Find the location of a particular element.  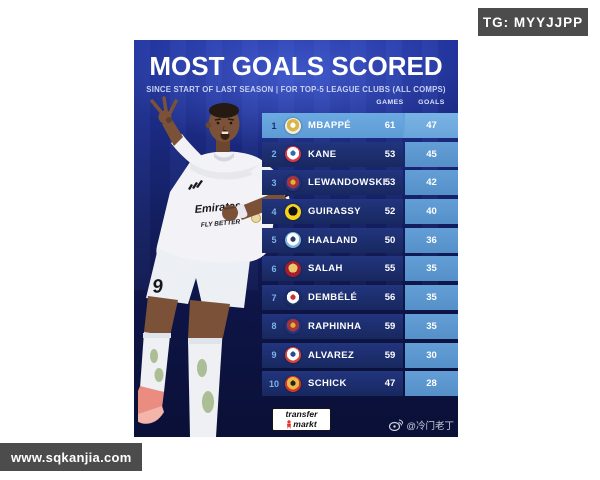

rank-cell: 9 is located at coordinates (274, 355).